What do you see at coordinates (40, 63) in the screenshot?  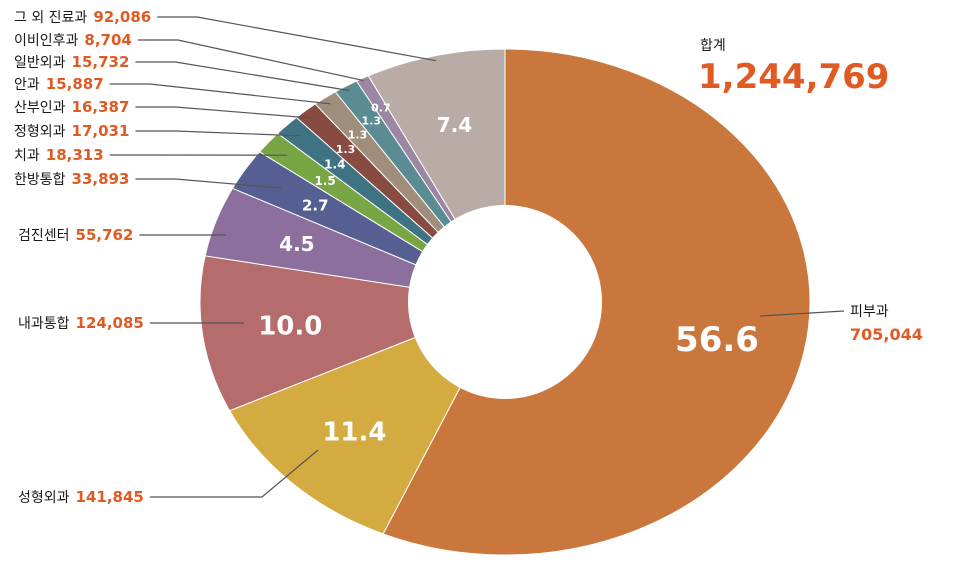 I see `category-name: 일반외과` at bounding box center [40, 63].